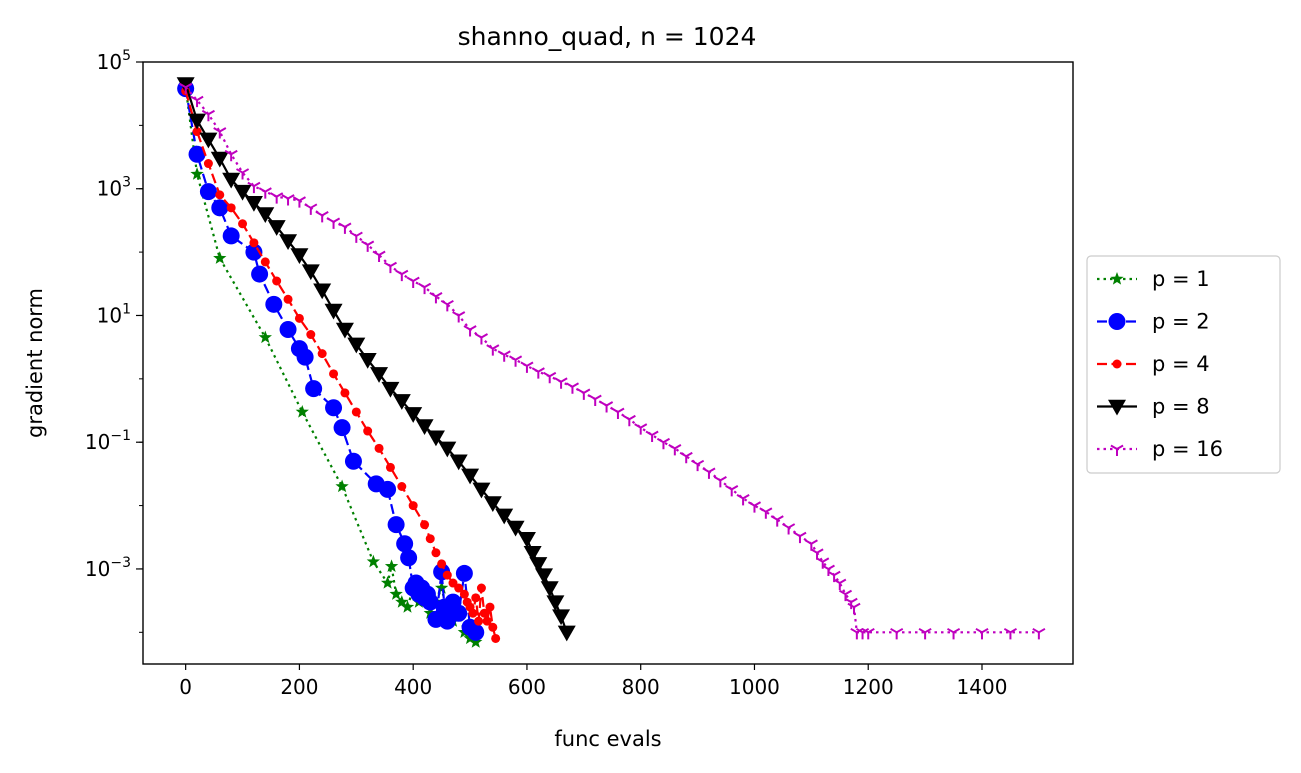 The height and width of the screenshot is (773, 1301). What do you see at coordinates (527, 687) in the screenshot?
I see `x-tick-label: 600` at bounding box center [527, 687].